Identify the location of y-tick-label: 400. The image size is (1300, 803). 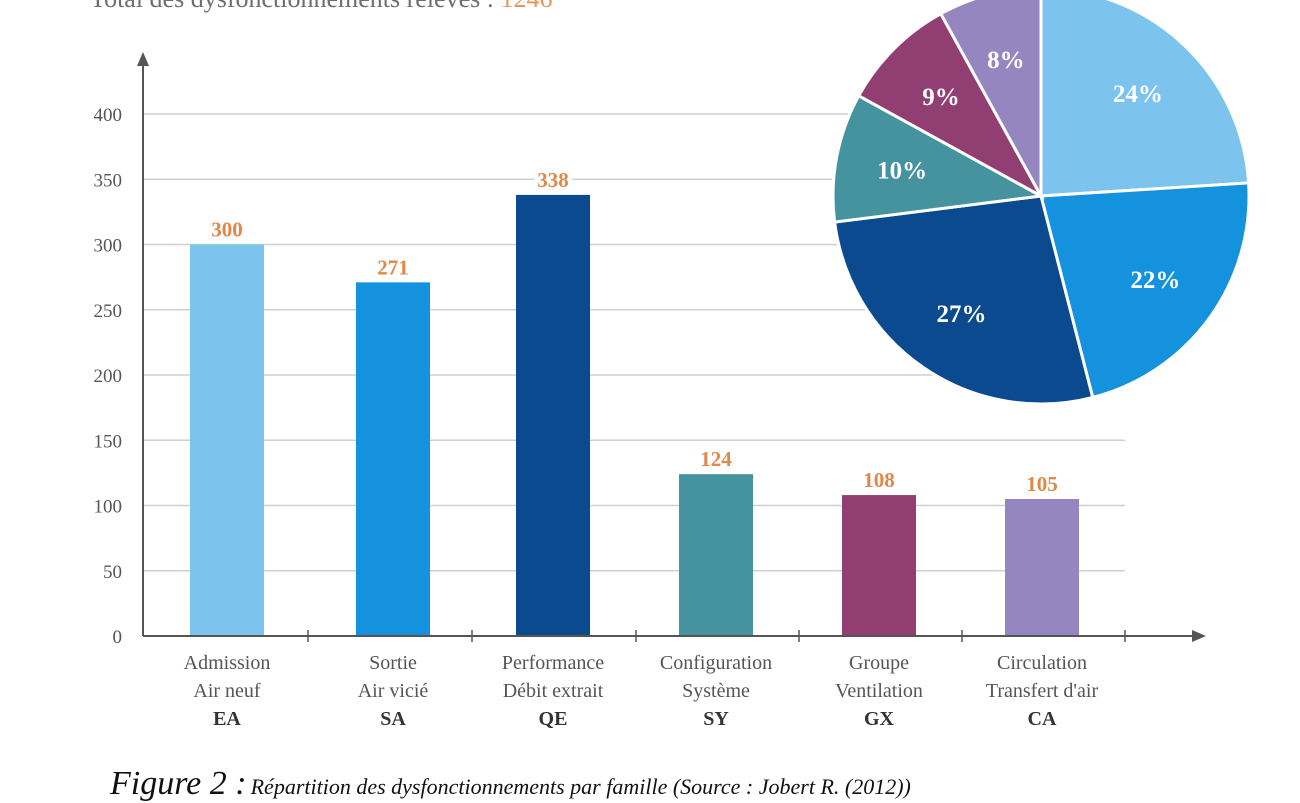
(108, 115).